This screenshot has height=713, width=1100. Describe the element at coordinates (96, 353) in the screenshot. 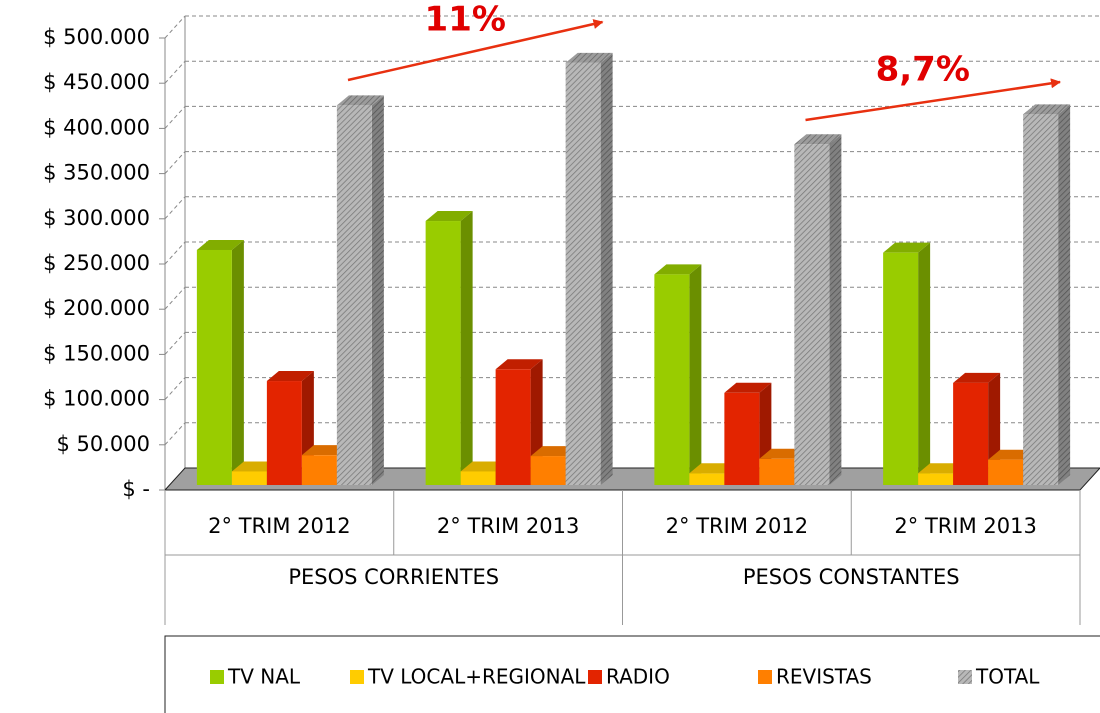

I see `y-tick-label: $ 150.000` at that location.